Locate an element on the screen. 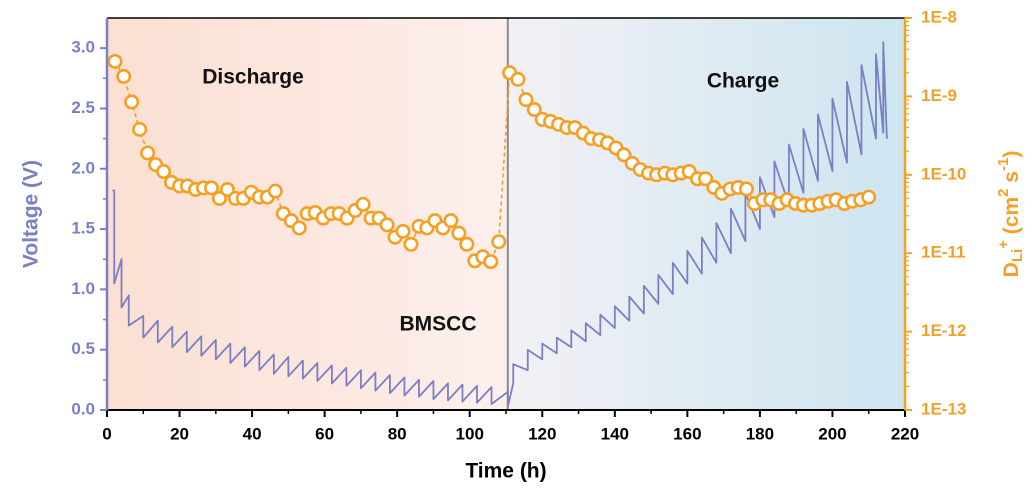 Image resolution: width=1033 pixels, height=492 pixels. x-tick-label: 200 is located at coordinates (832, 433).